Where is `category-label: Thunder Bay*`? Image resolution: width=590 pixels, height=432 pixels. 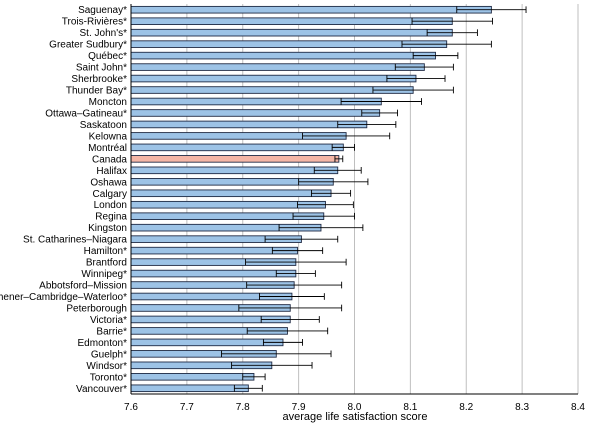 category-label: Thunder Bay* is located at coordinates (96, 91).